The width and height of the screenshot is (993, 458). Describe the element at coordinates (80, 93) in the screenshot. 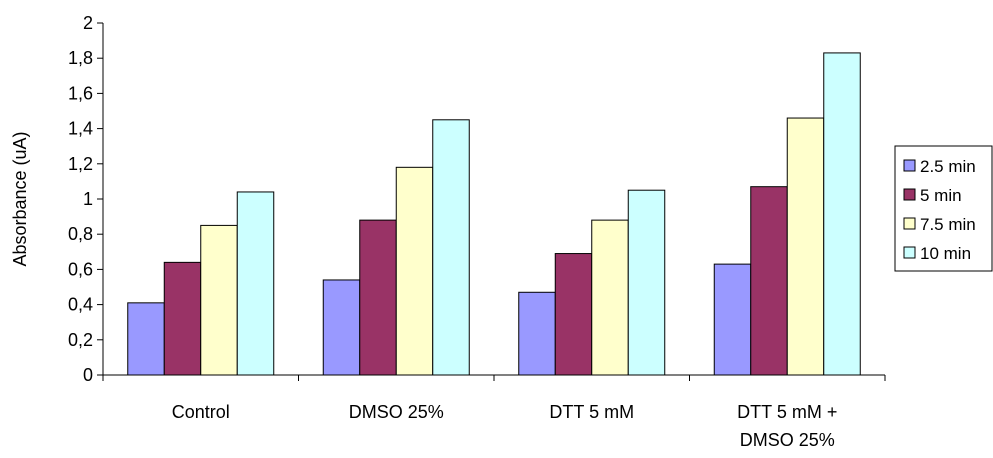

I see `y-tick-label: 1,6` at that location.